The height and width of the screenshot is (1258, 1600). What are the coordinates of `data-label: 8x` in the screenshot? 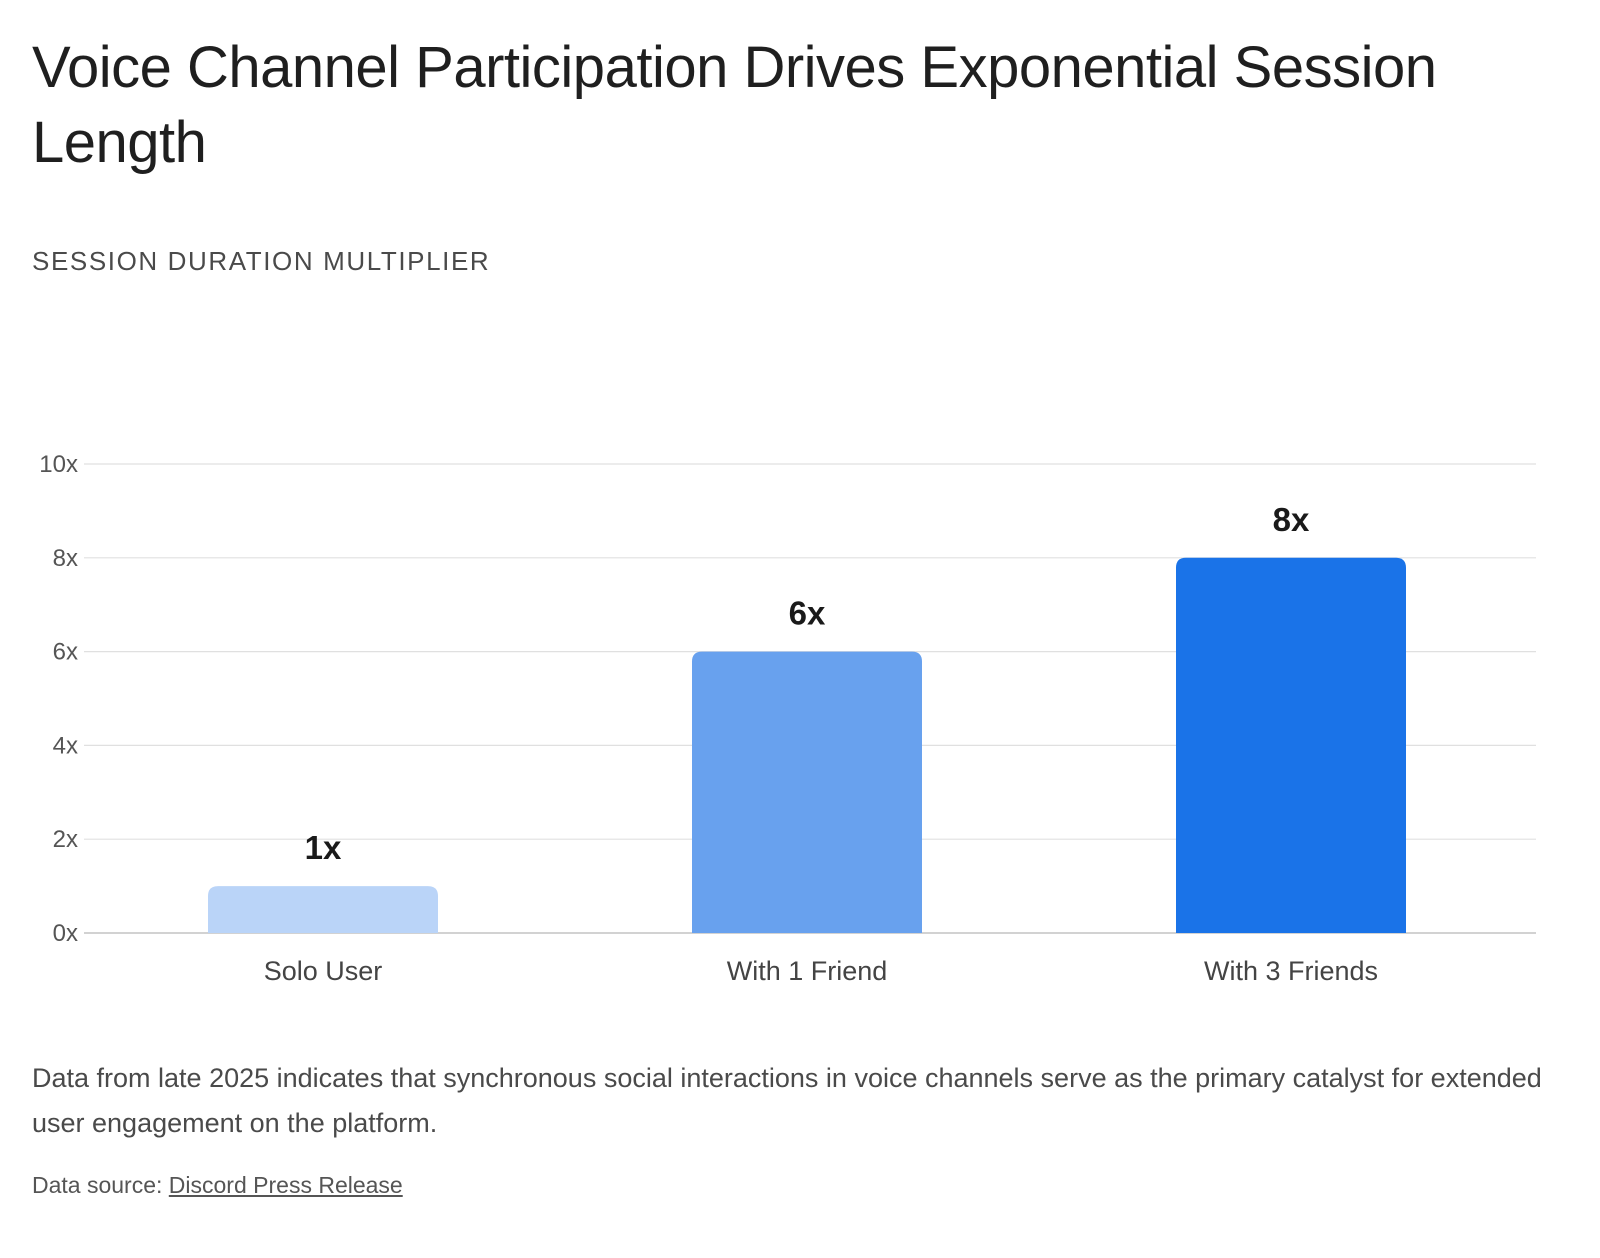 It's located at (1291, 519).